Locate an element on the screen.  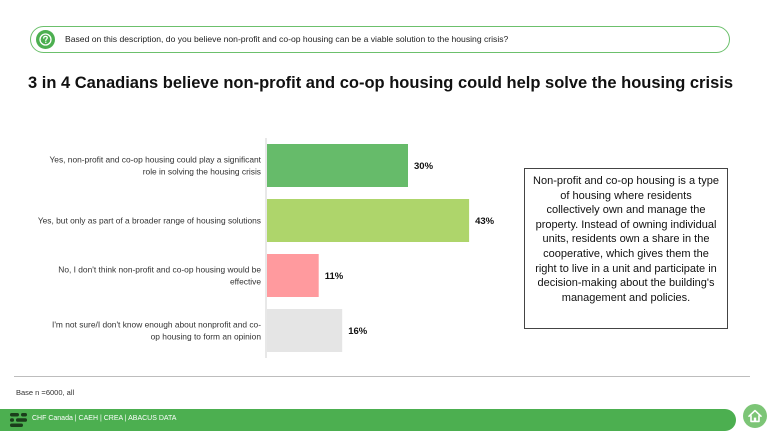
footer-partners: CHF Canada | CAEH | CREA | ABACUS DATA is located at coordinates (104, 418).